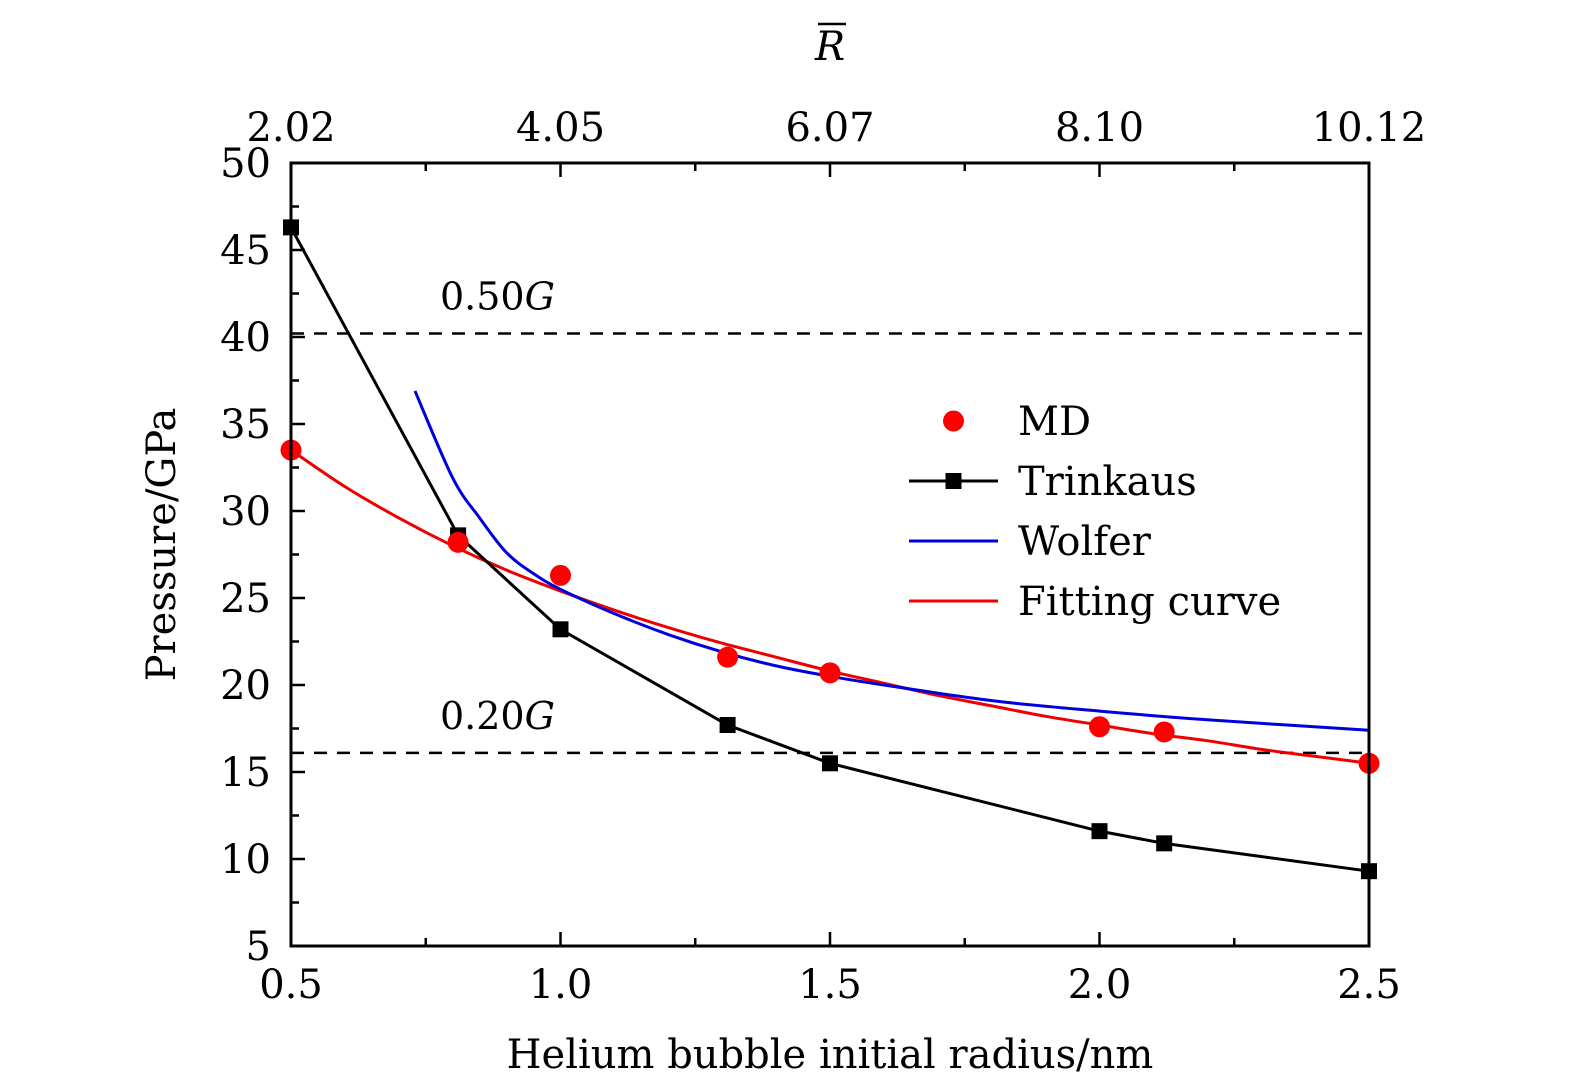 The height and width of the screenshot is (1092, 1575). I want to click on legend-item-md: MD, so click(1017, 422).